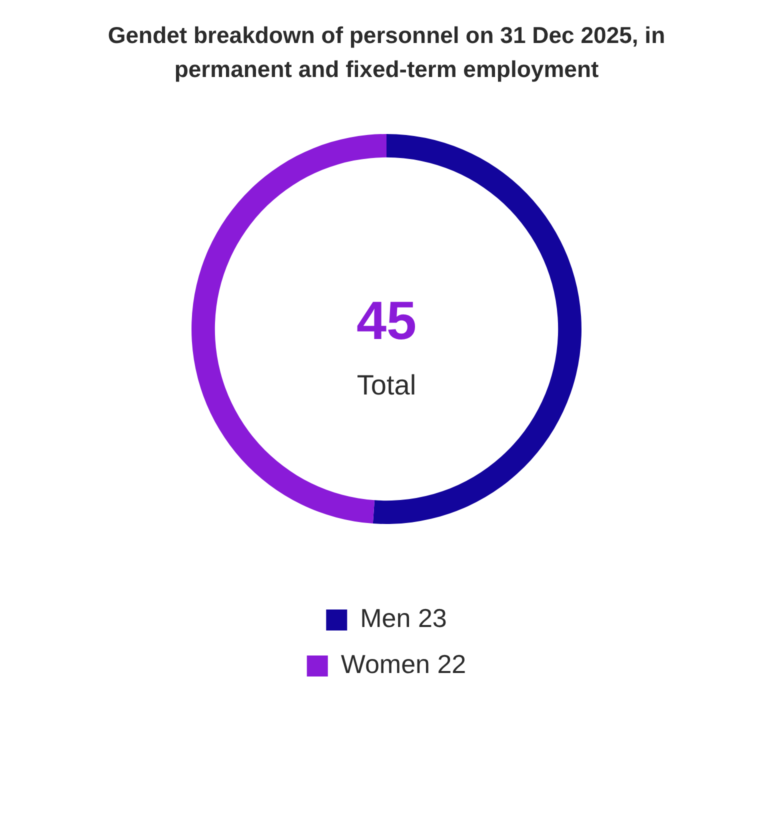 The image size is (773, 839). I want to click on legend-label: Women 22, so click(403, 664).